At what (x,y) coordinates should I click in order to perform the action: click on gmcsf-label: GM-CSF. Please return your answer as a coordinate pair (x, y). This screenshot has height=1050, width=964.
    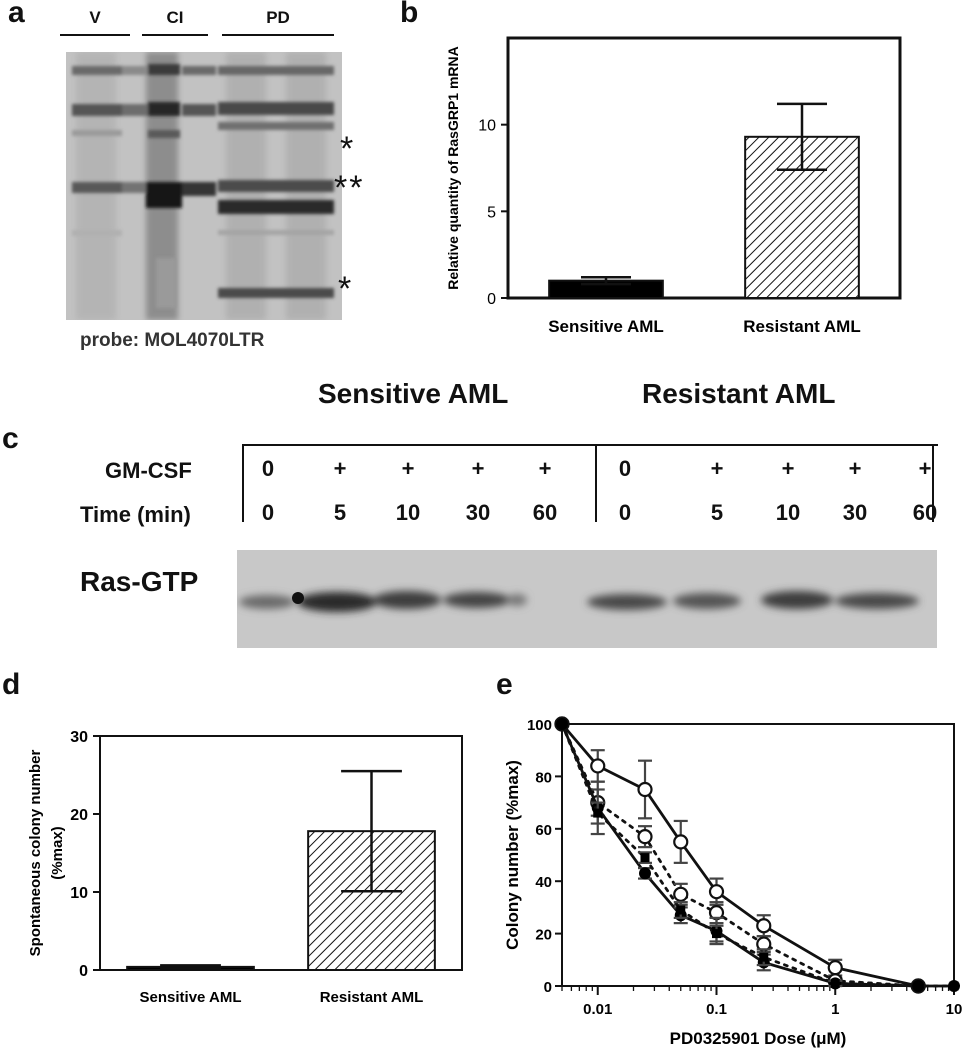
    Looking at the image, I should click on (148, 470).